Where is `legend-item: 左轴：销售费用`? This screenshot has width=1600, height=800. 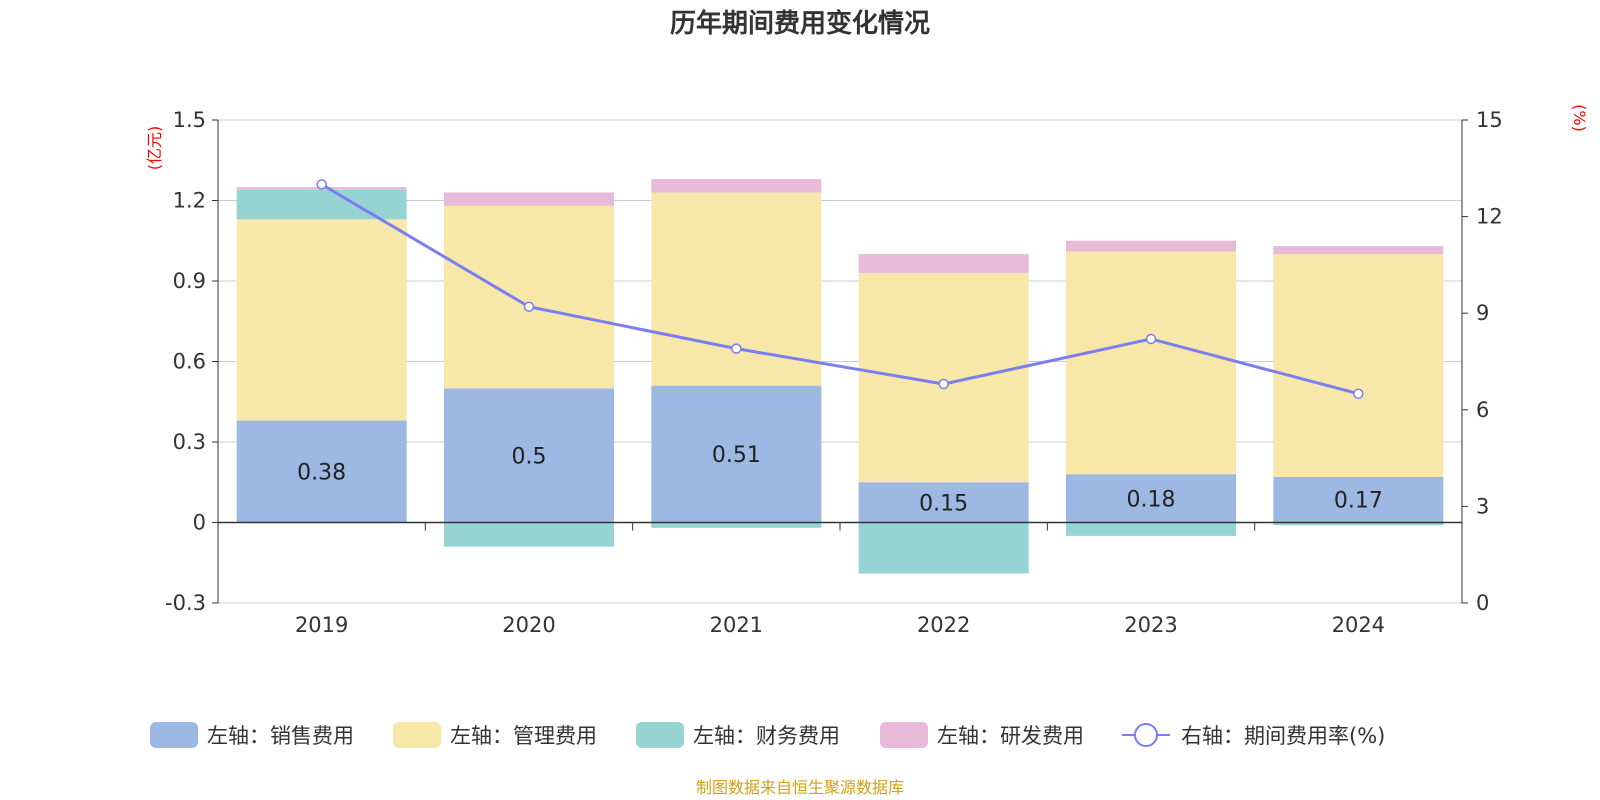
legend-item: 左轴：销售费用 is located at coordinates (252, 735).